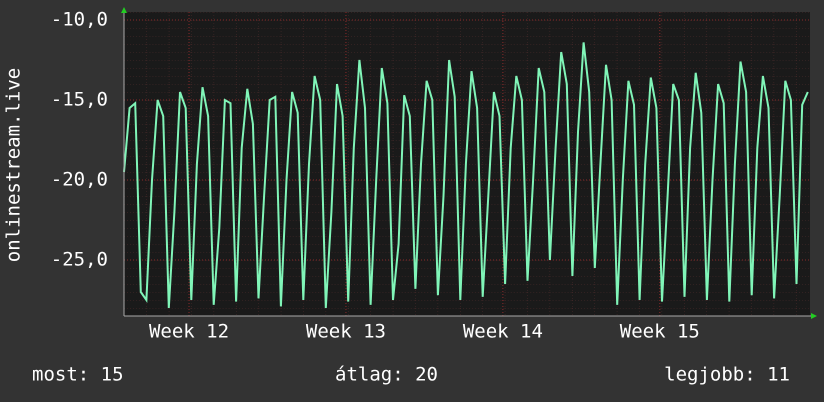 This screenshot has height=402, width=824. Describe the element at coordinates (814, 316) in the screenshot. I see `x-arrow` at that location.